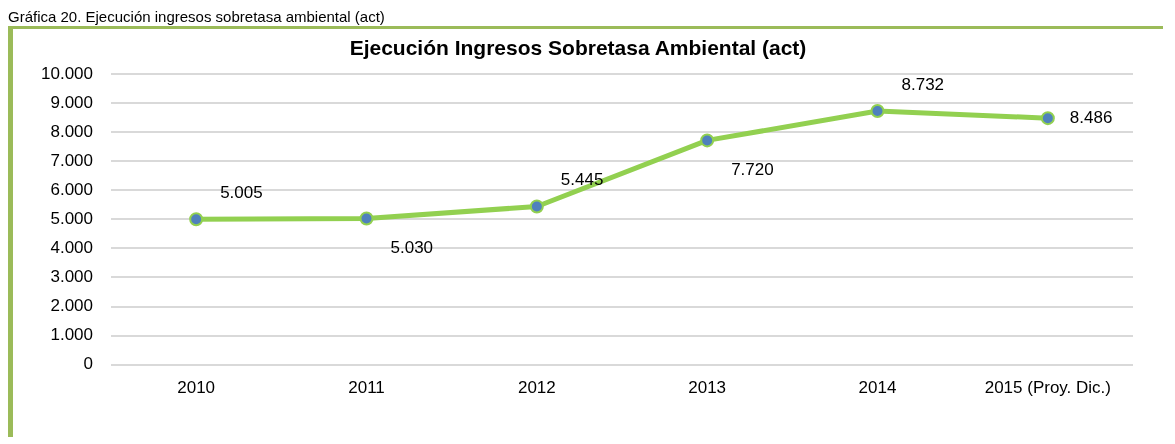 This screenshot has height=444, width=1175. What do you see at coordinates (1091, 117) in the screenshot?
I see `data-label: 8.486` at bounding box center [1091, 117].